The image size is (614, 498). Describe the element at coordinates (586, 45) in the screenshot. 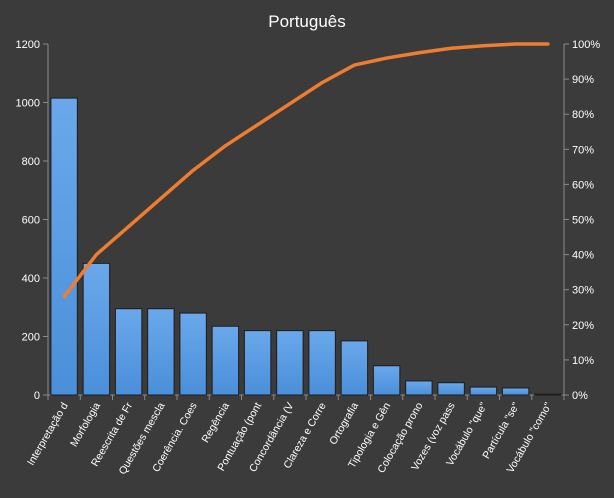

I see `y-right-tick-label: 100%` at that location.